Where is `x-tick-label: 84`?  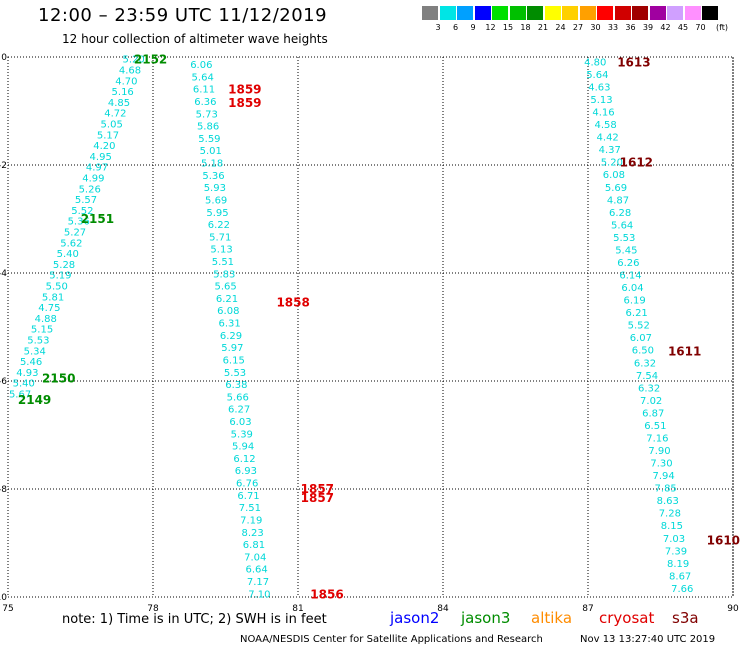 x-tick-label: 84 is located at coordinates (443, 609).